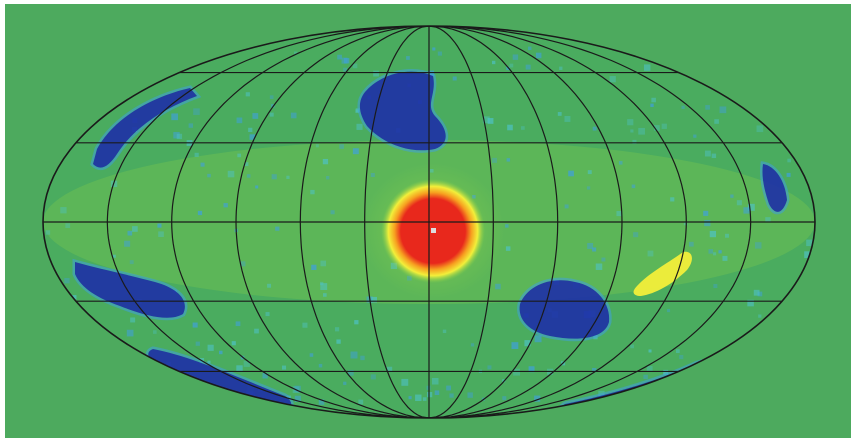 The image size is (857, 443). What do you see at coordinates (130, 289) in the screenshot?
I see `western-blue-arc-south` at bounding box center [130, 289].